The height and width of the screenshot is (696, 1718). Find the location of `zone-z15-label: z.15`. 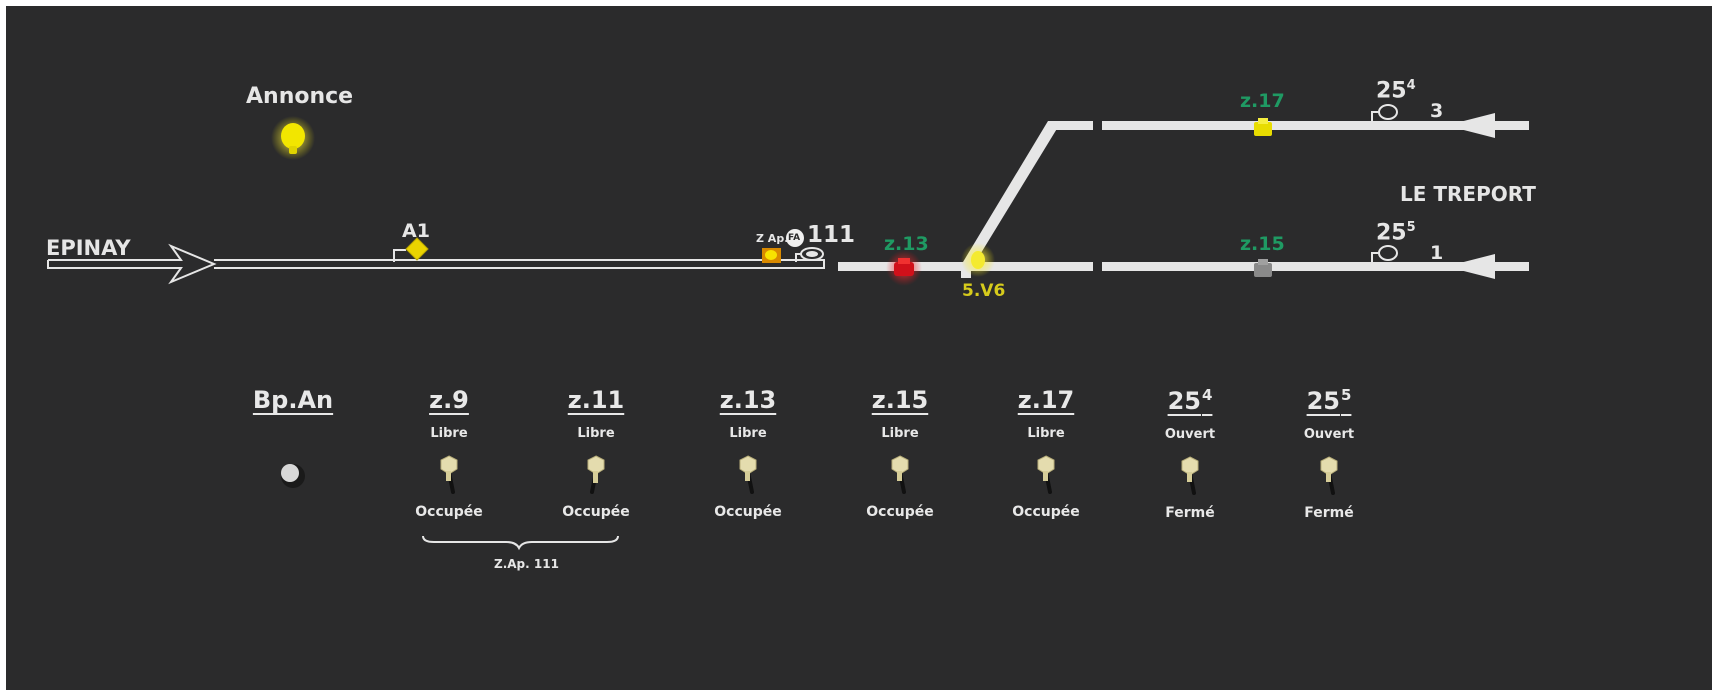

zone-z15-label: z.15 is located at coordinates (1262, 244).